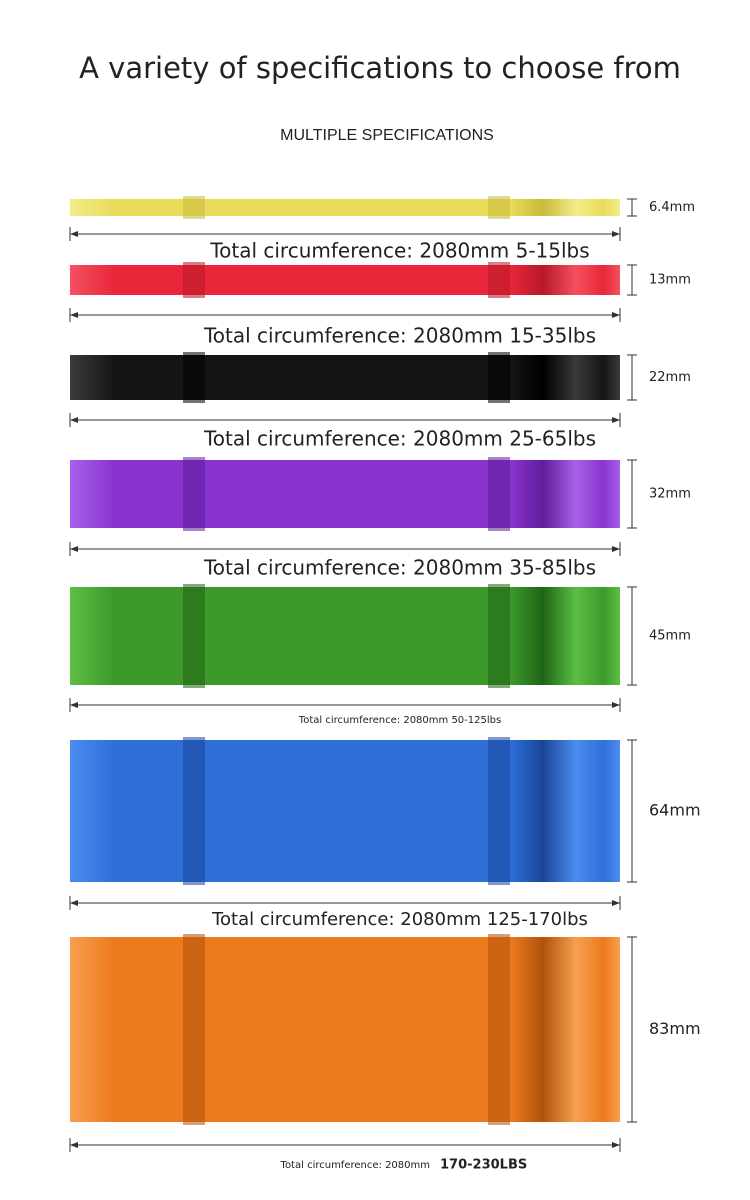 The height and width of the screenshot is (1200, 750). Describe the element at coordinates (399, 720) in the screenshot. I see `circumference-label: Total circumference: 2080mm 50-125lbs` at that location.